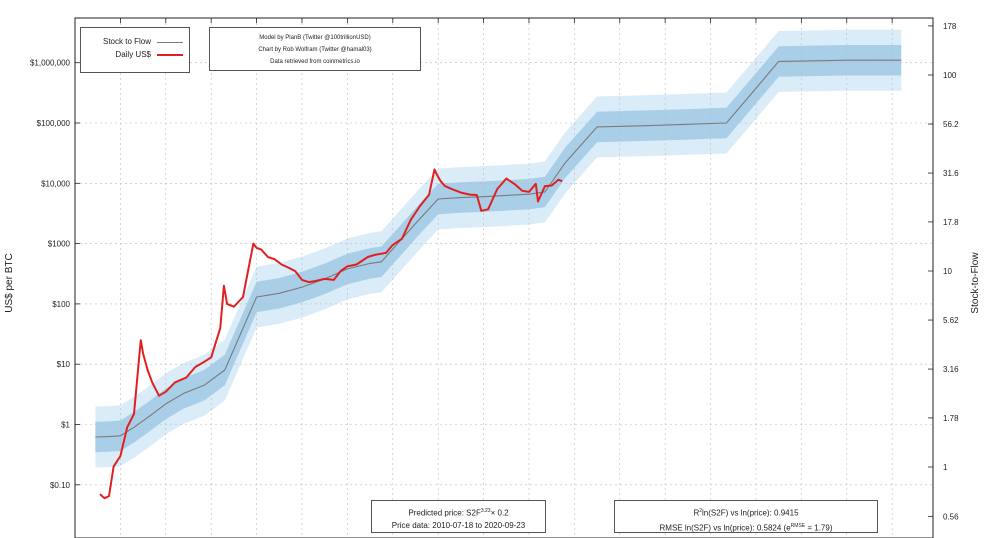 The image size is (996, 538). What do you see at coordinates (9, 282) in the screenshot?
I see `y-axis-label: US$ per BTC` at bounding box center [9, 282].